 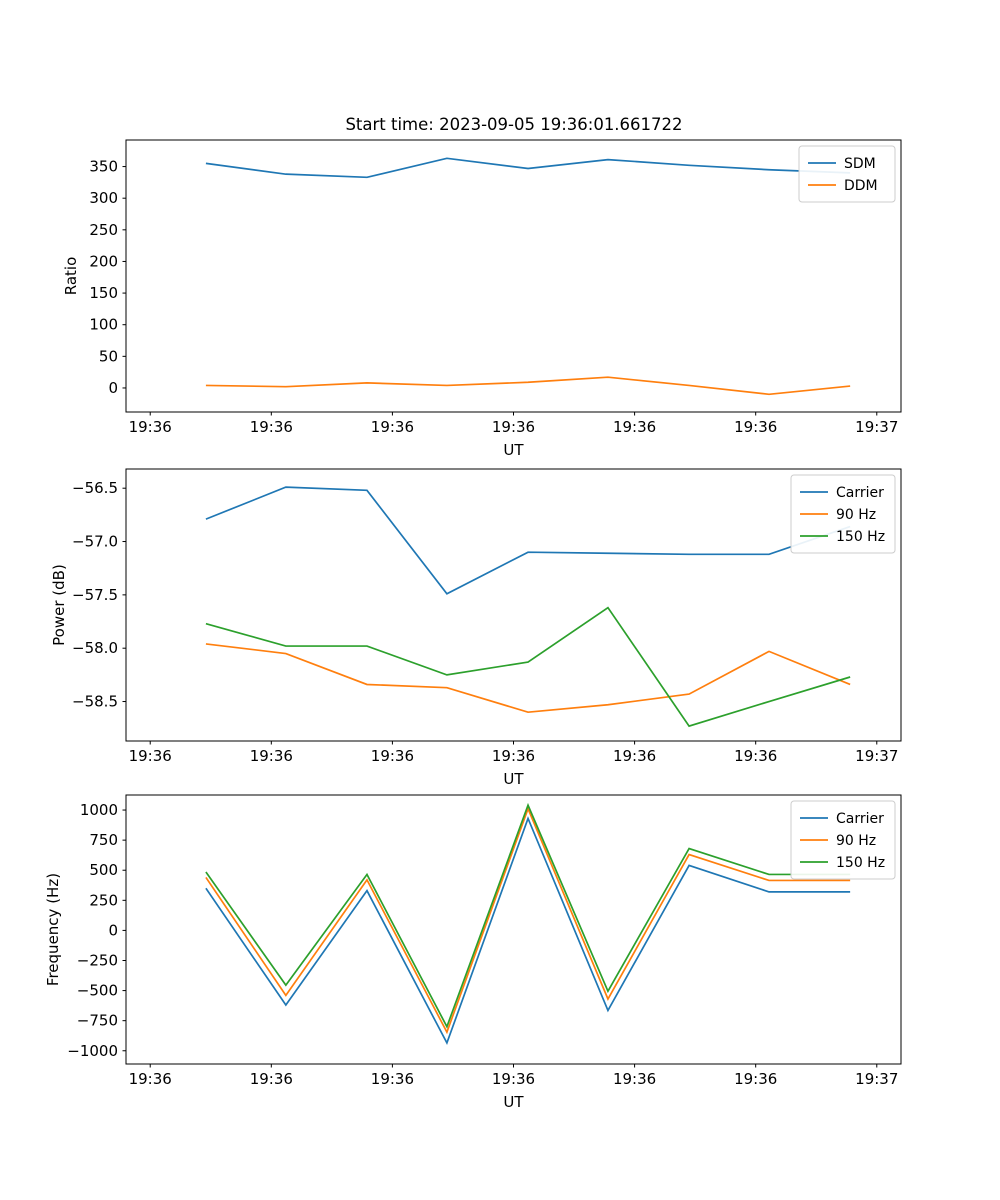 I want to click on y-tick-label: 500, so click(x=103, y=870).